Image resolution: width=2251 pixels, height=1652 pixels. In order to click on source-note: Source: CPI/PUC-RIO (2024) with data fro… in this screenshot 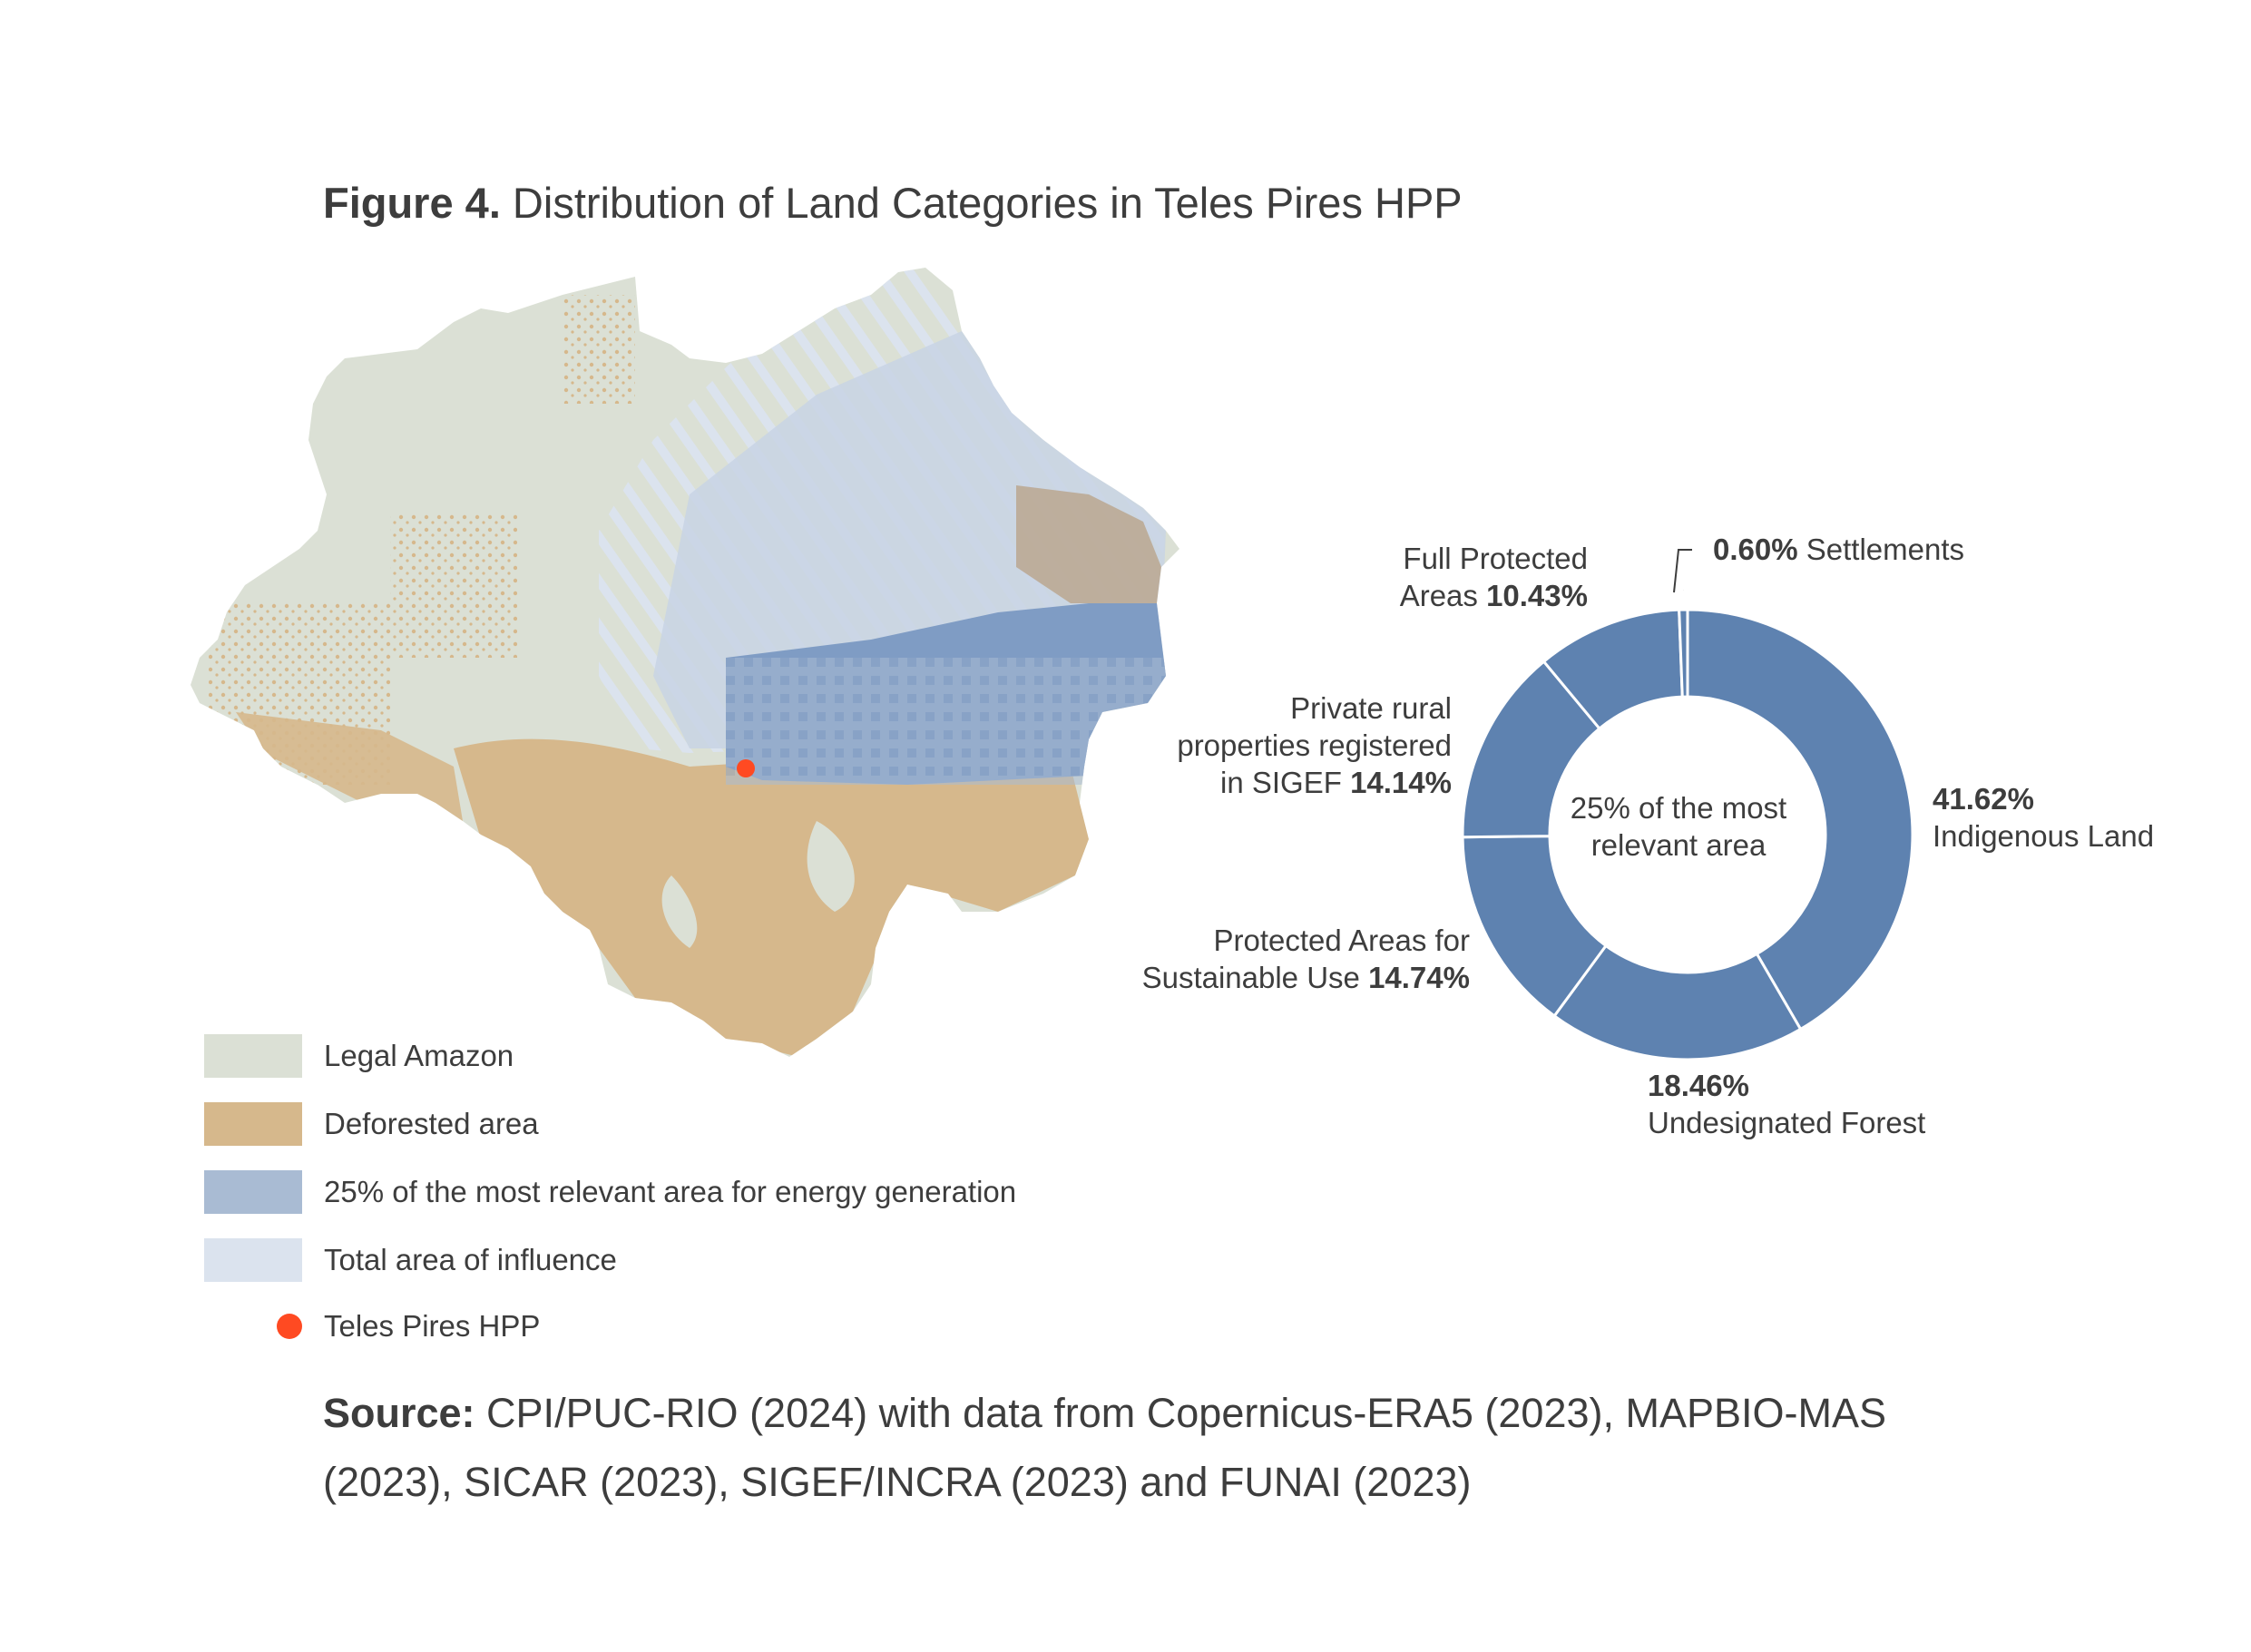, I will do `click(1148, 1448)`.